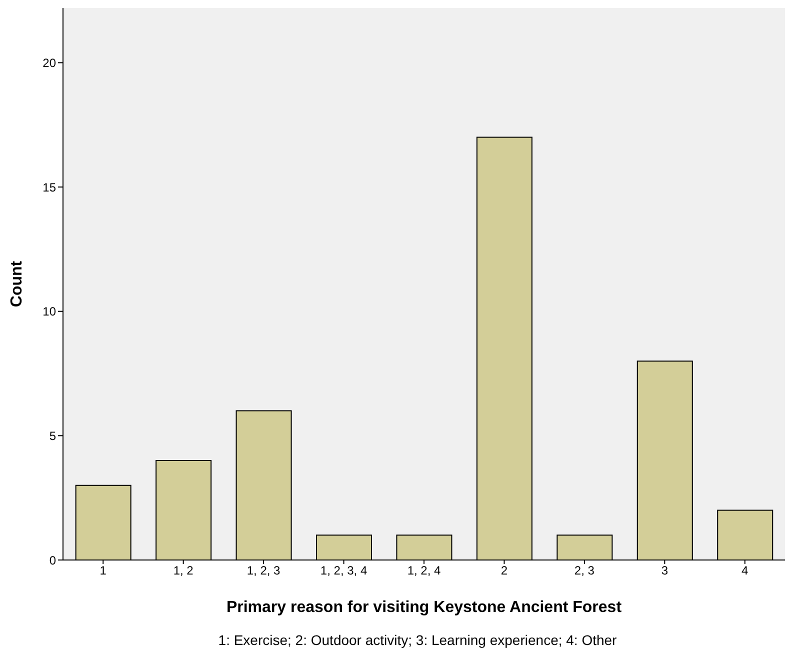  What do you see at coordinates (424, 571) in the screenshot?
I see `x-tick-label: 1, 2, 4` at bounding box center [424, 571].